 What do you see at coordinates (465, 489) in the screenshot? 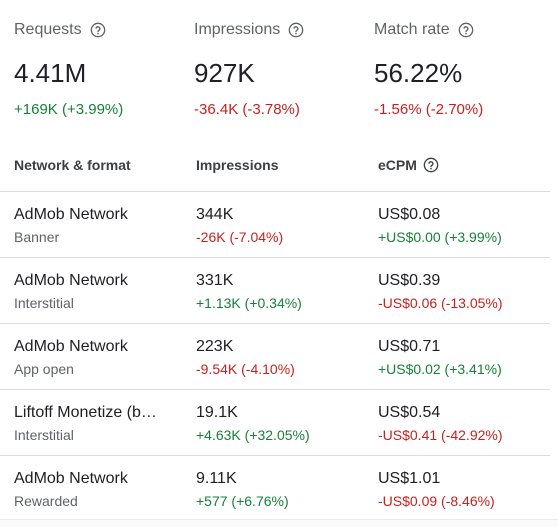
I see `ecpm-cell: US$1.01 -US$0.09 (-8.46%)` at bounding box center [465, 489].